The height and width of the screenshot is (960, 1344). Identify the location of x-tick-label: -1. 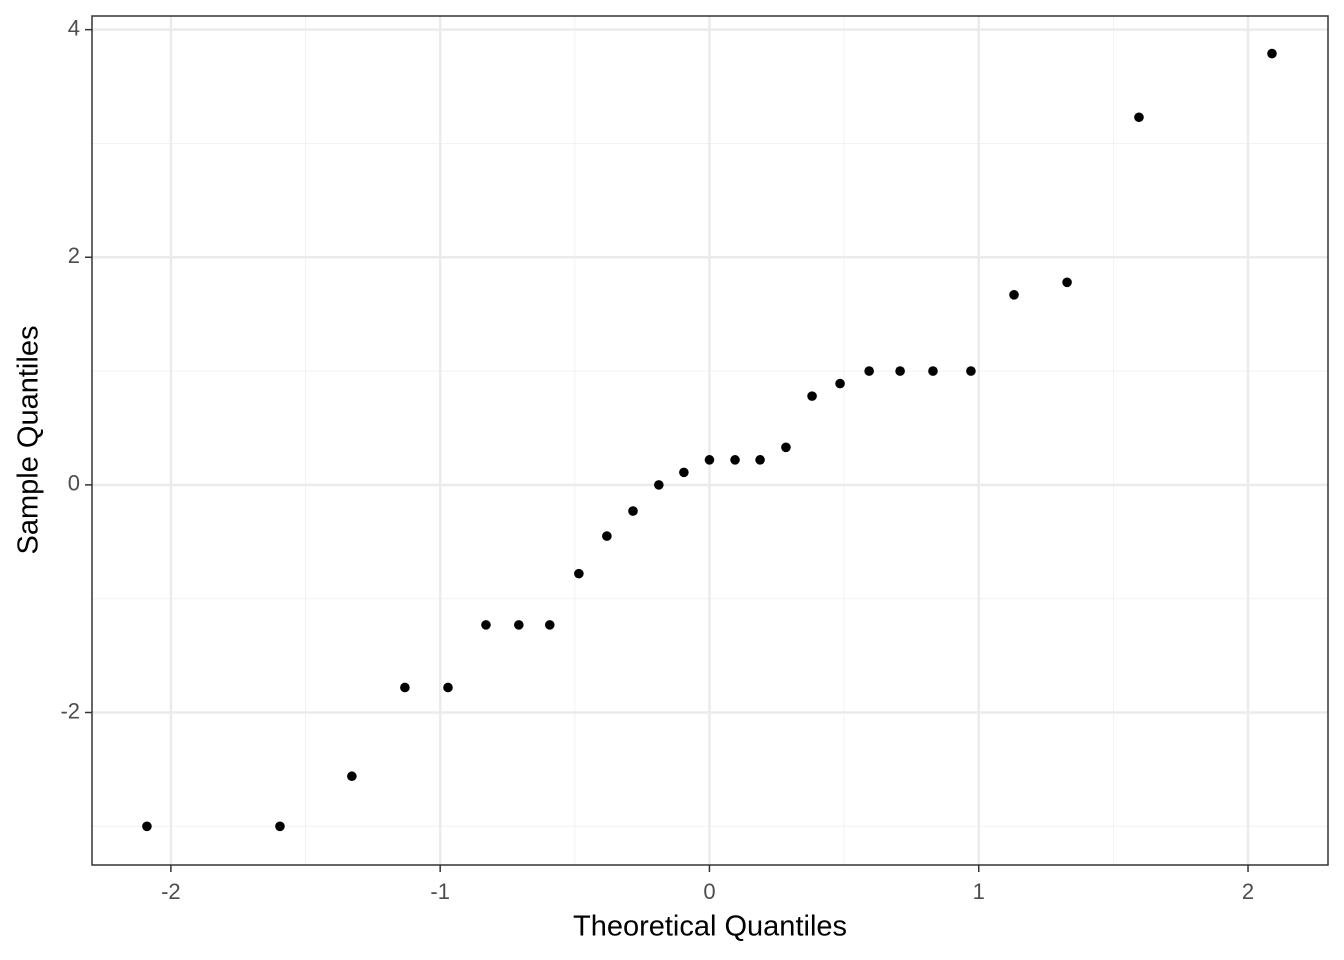
(440, 891).